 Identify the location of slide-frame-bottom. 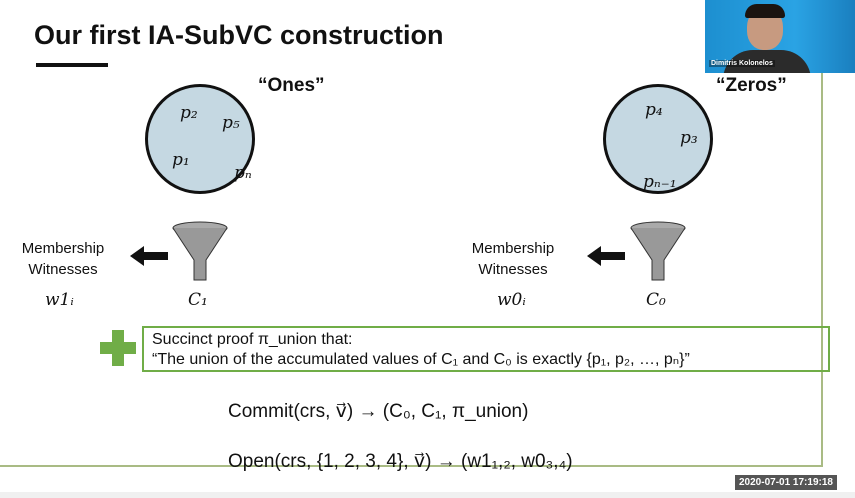
(411, 466).